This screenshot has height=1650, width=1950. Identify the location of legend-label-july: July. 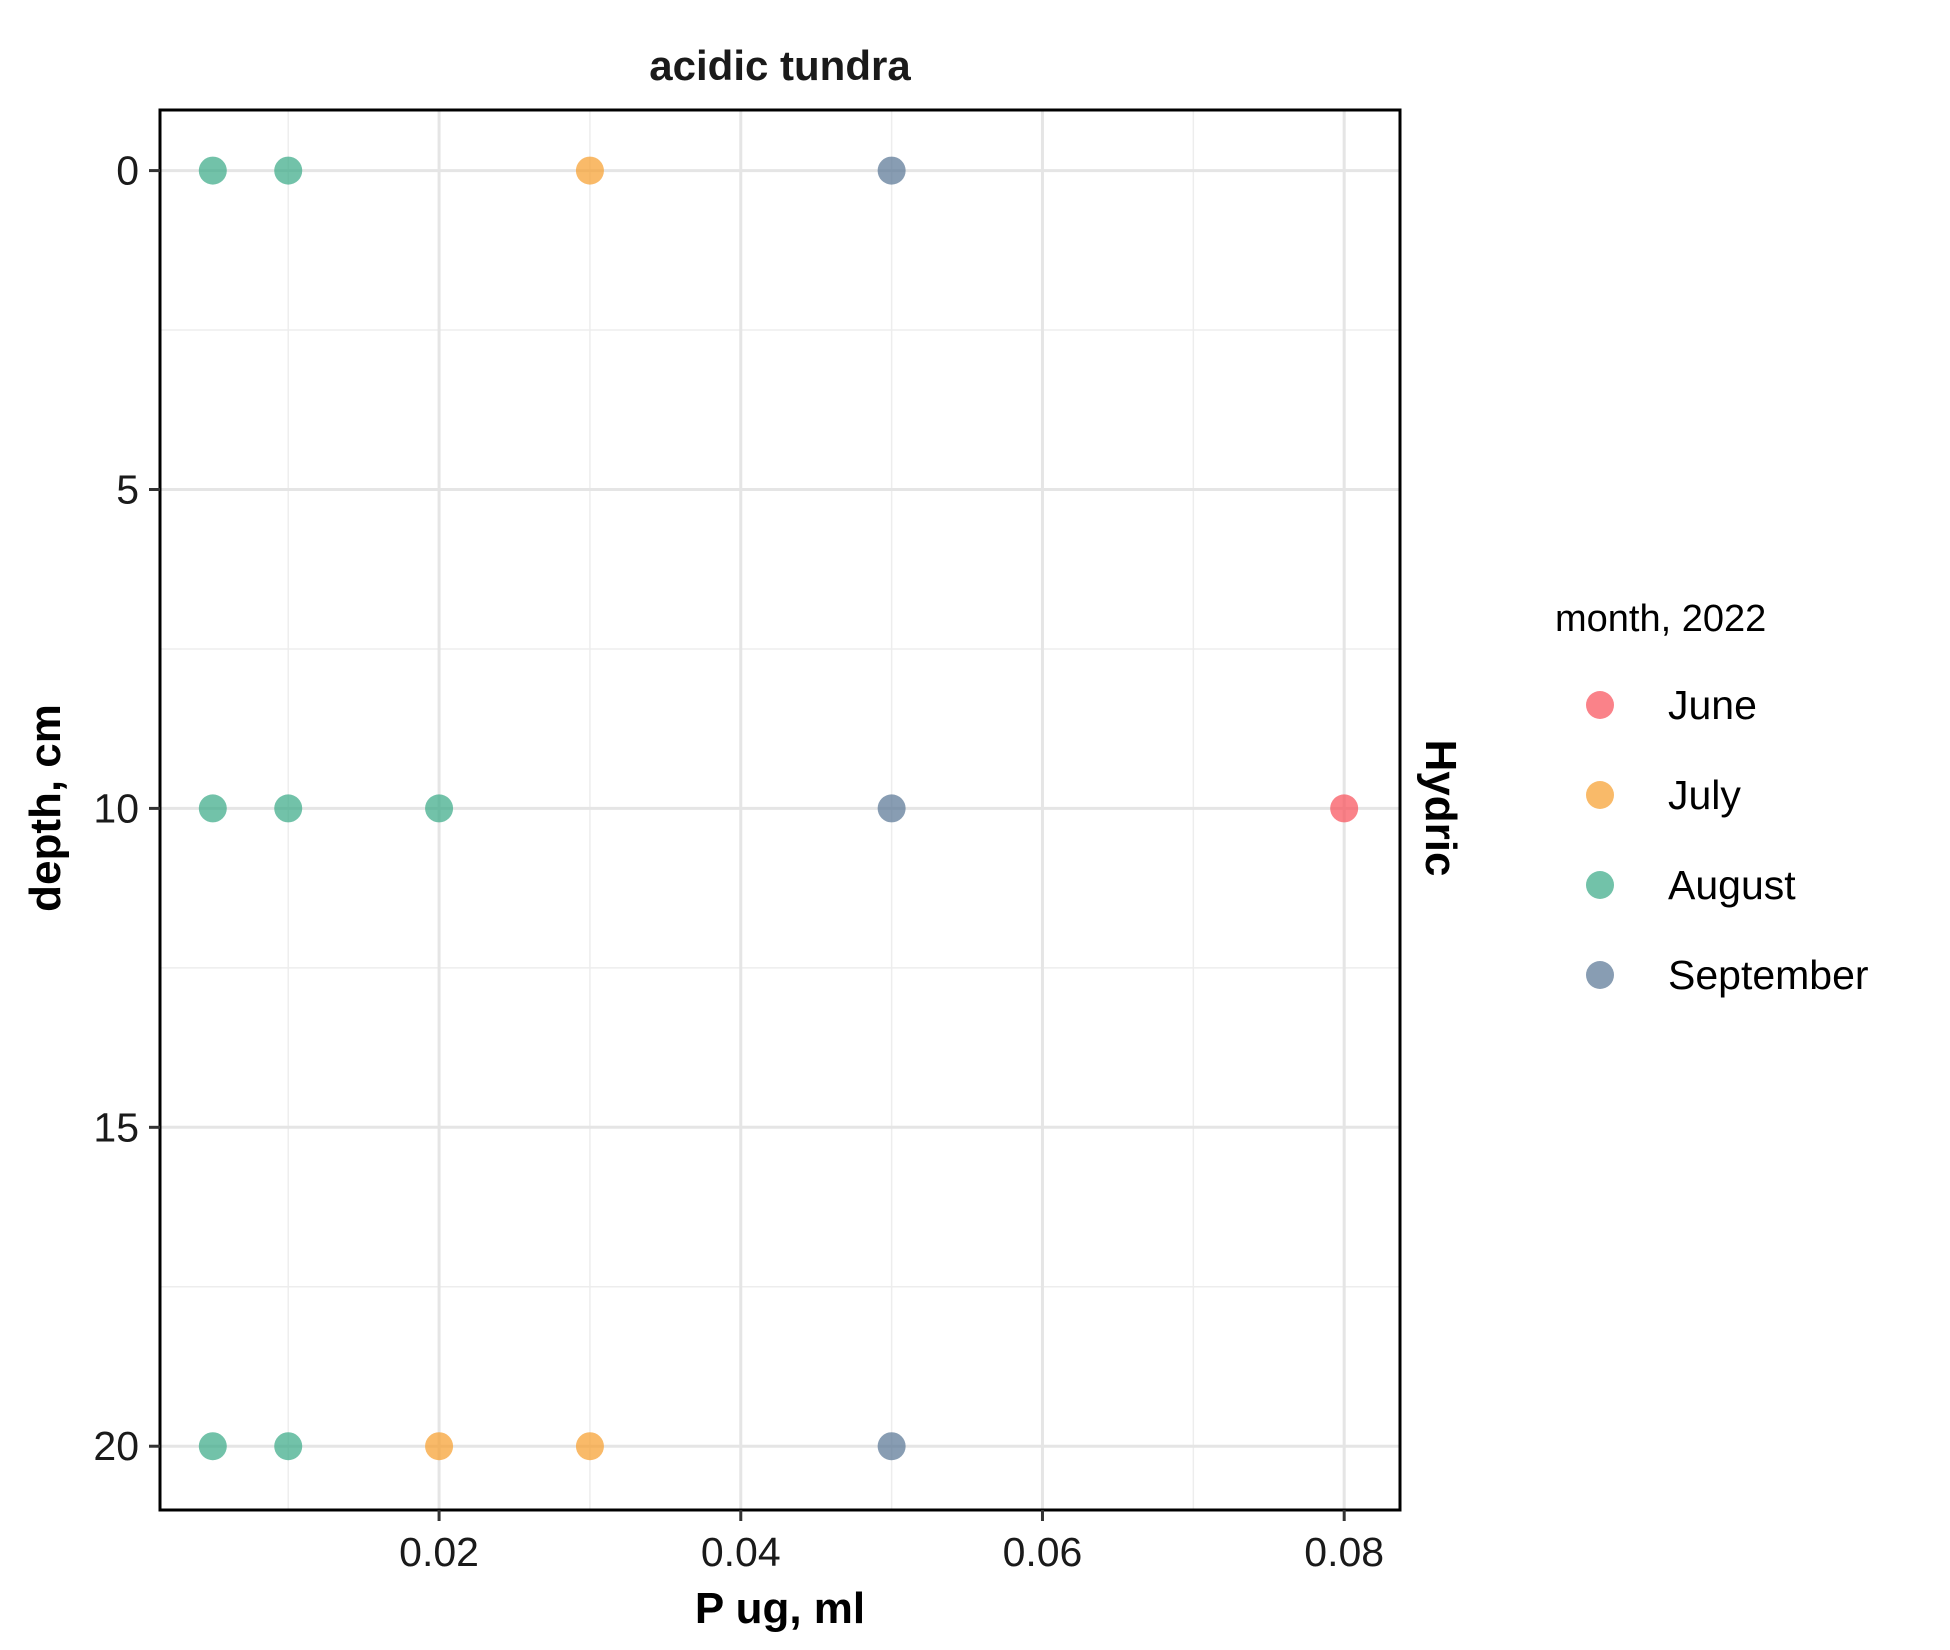
(1704, 795).